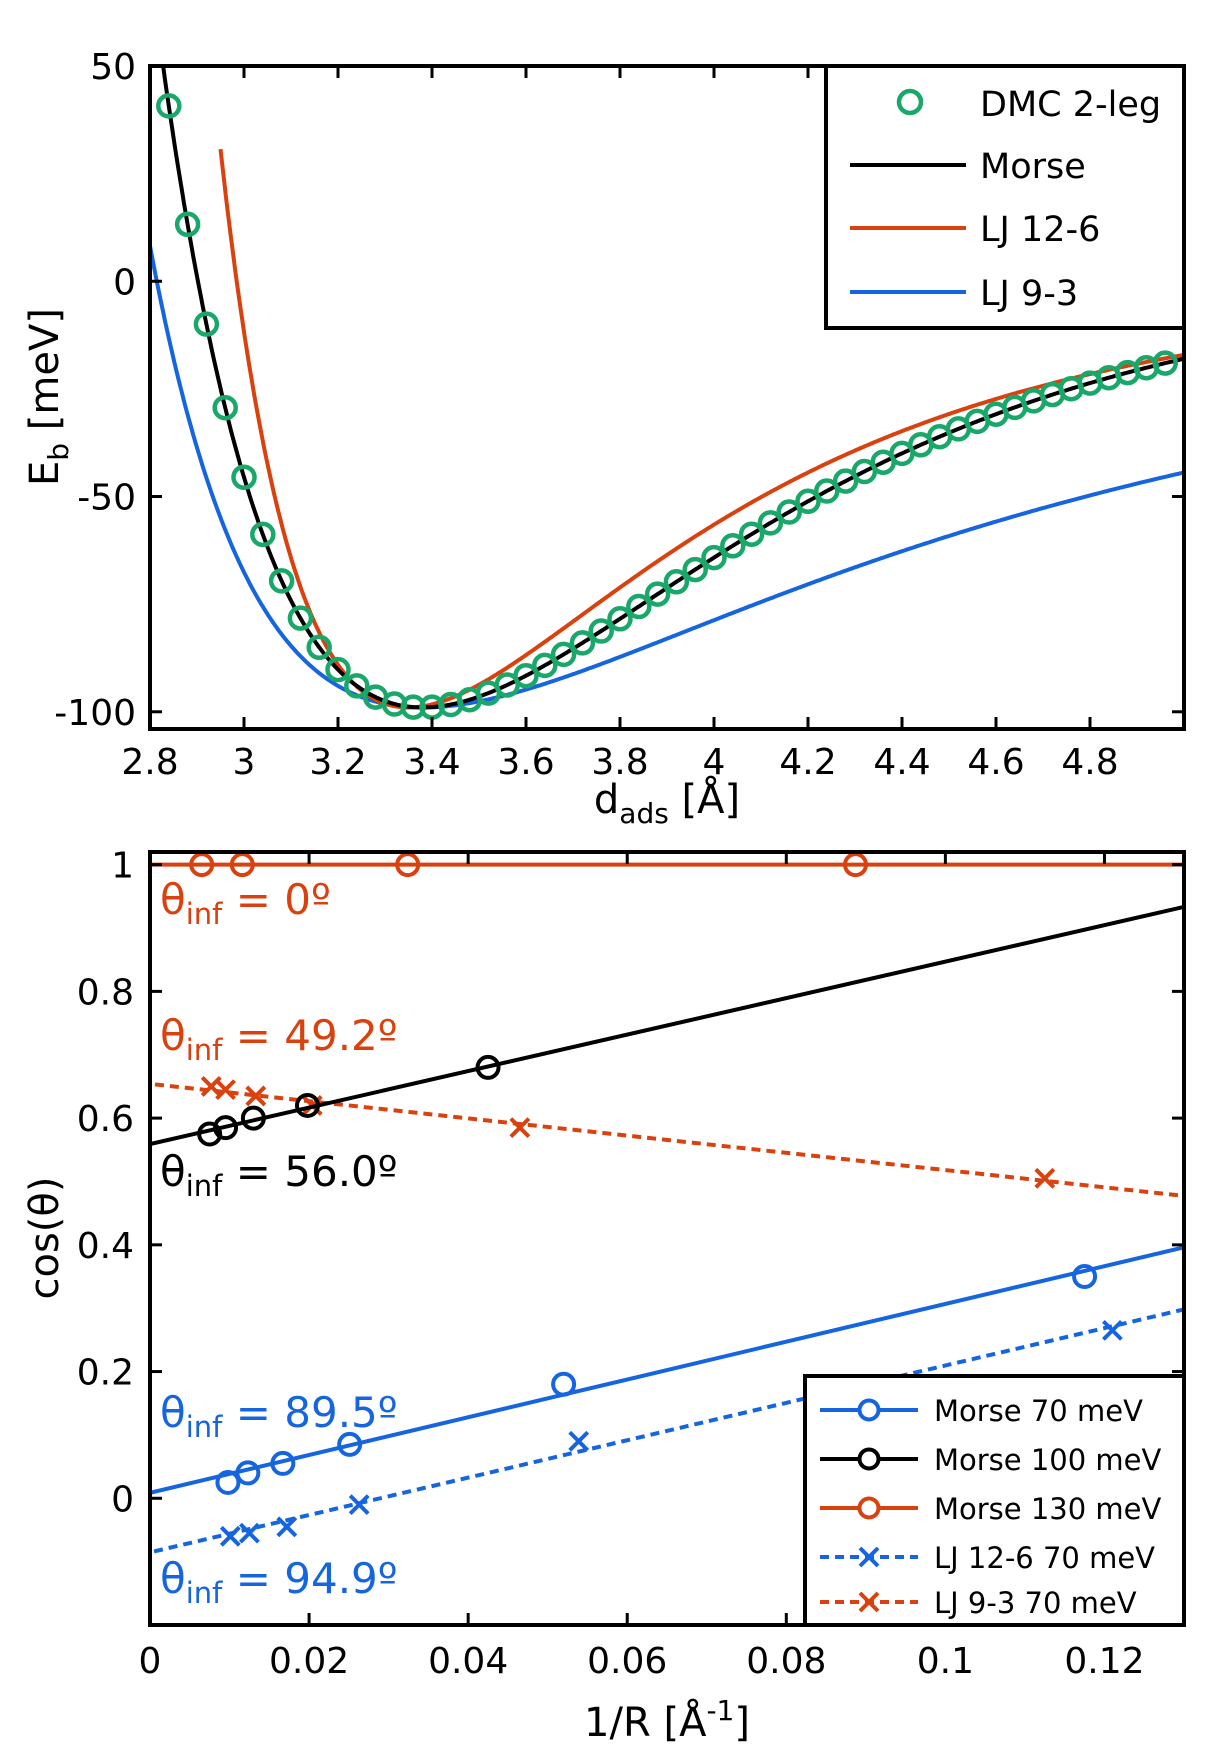 This screenshot has height=1764, width=1213. Describe the element at coordinates (105, 1246) in the screenshot. I see `y-tick-label: 0.4` at that location.